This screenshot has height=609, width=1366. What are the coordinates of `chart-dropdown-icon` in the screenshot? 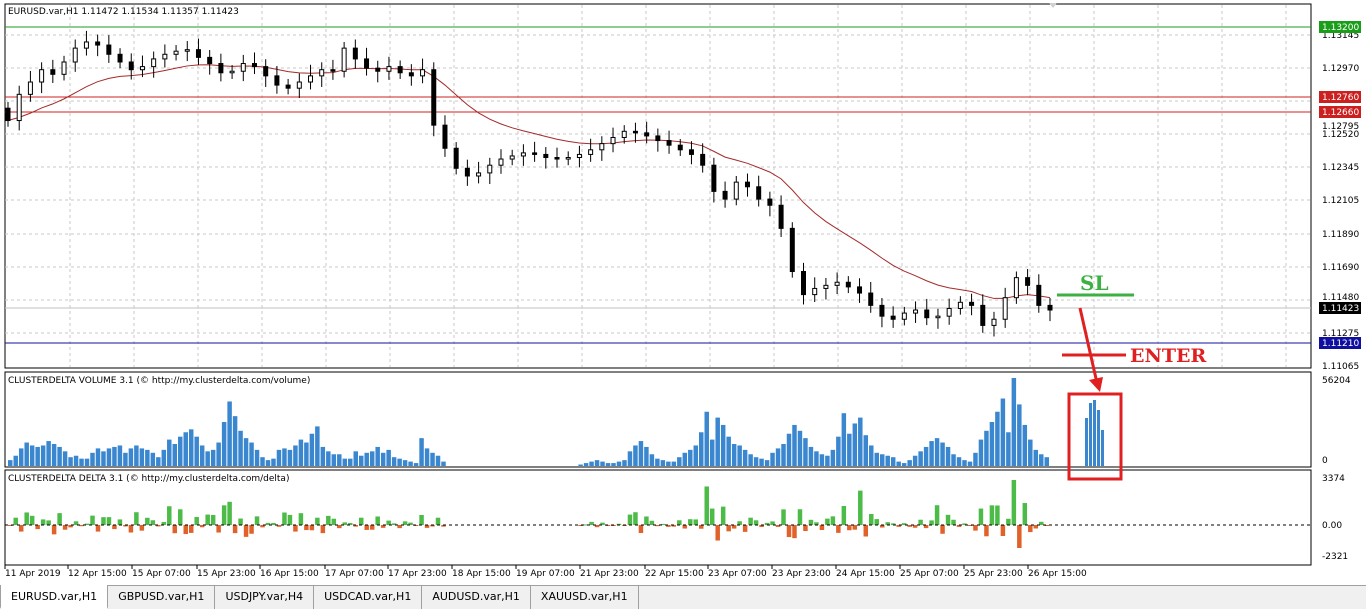 It's located at (1053, 5).